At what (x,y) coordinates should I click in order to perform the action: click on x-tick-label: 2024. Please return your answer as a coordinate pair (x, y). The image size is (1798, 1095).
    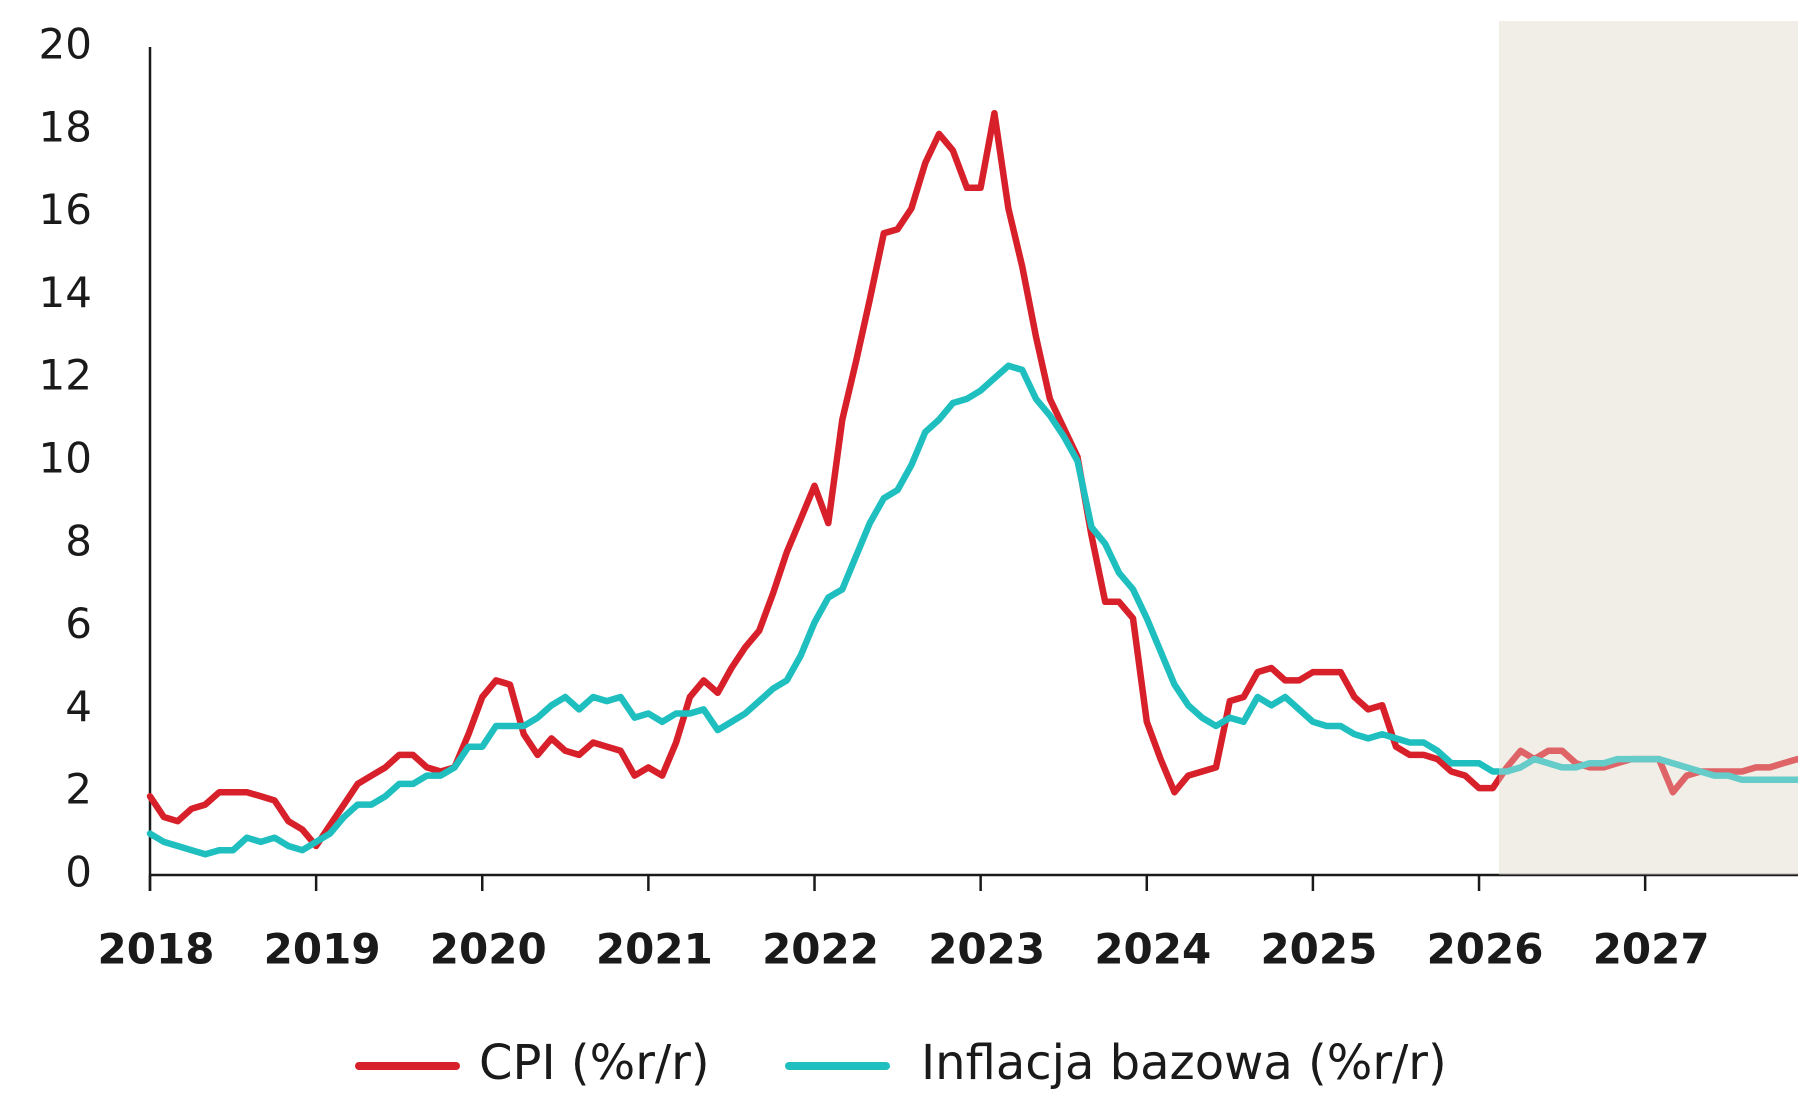
    Looking at the image, I should click on (1152, 949).